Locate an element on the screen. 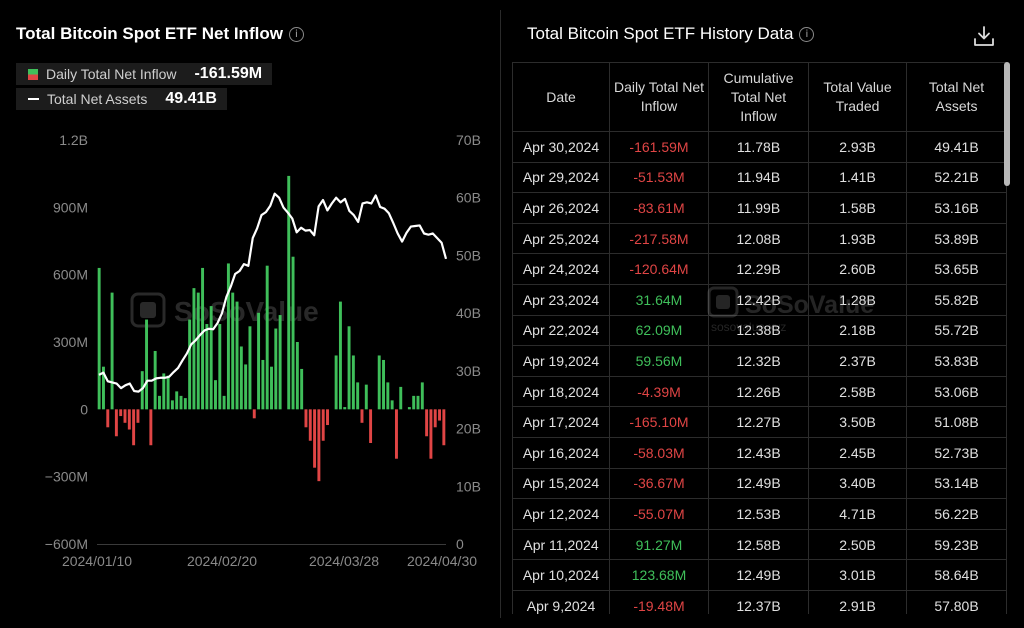 The image size is (1024, 628). table-row: Apr 23,2024 31.64M 12.42B 1.28B 55.82B is located at coordinates (759, 299).